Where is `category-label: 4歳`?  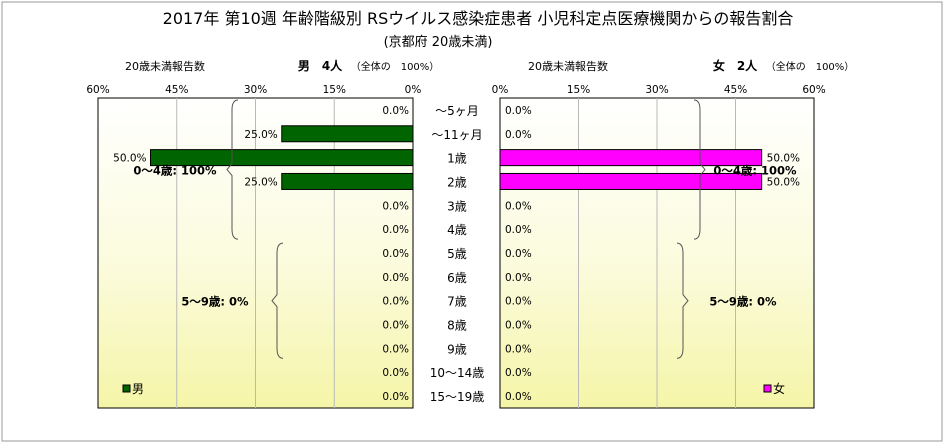
category-label: 4歳 is located at coordinates (457, 230).